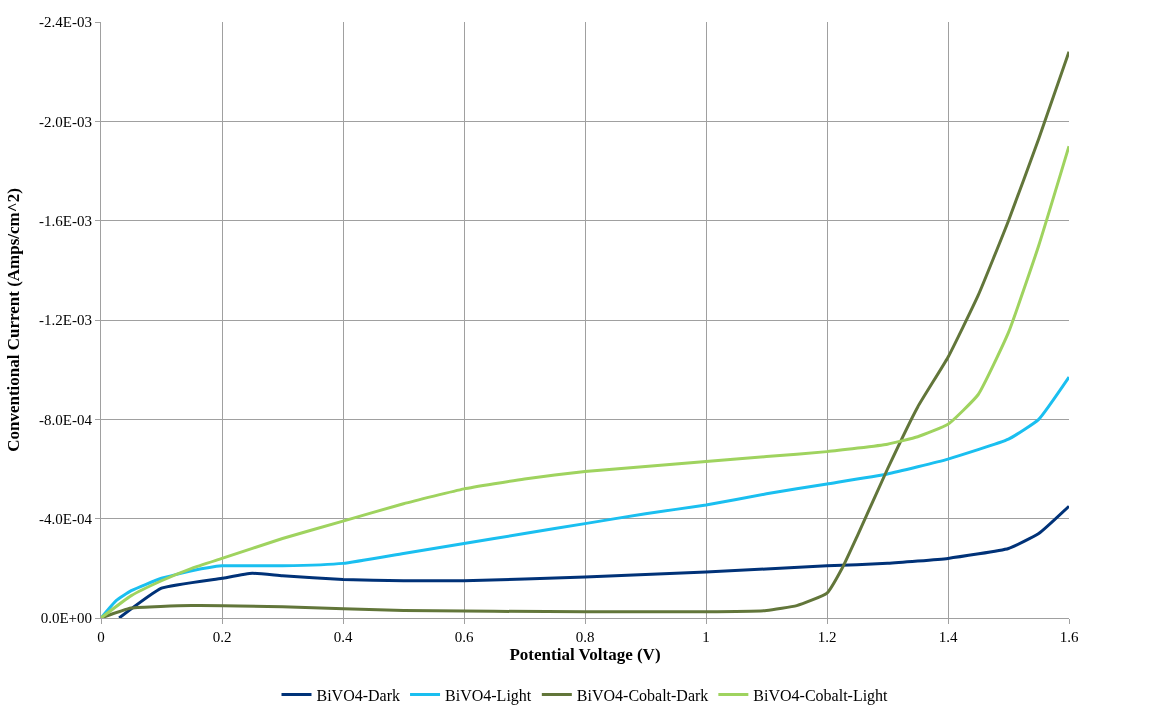 This screenshot has width=1154, height=724. I want to click on y-tick-label: -2.0E-03, so click(65, 121).